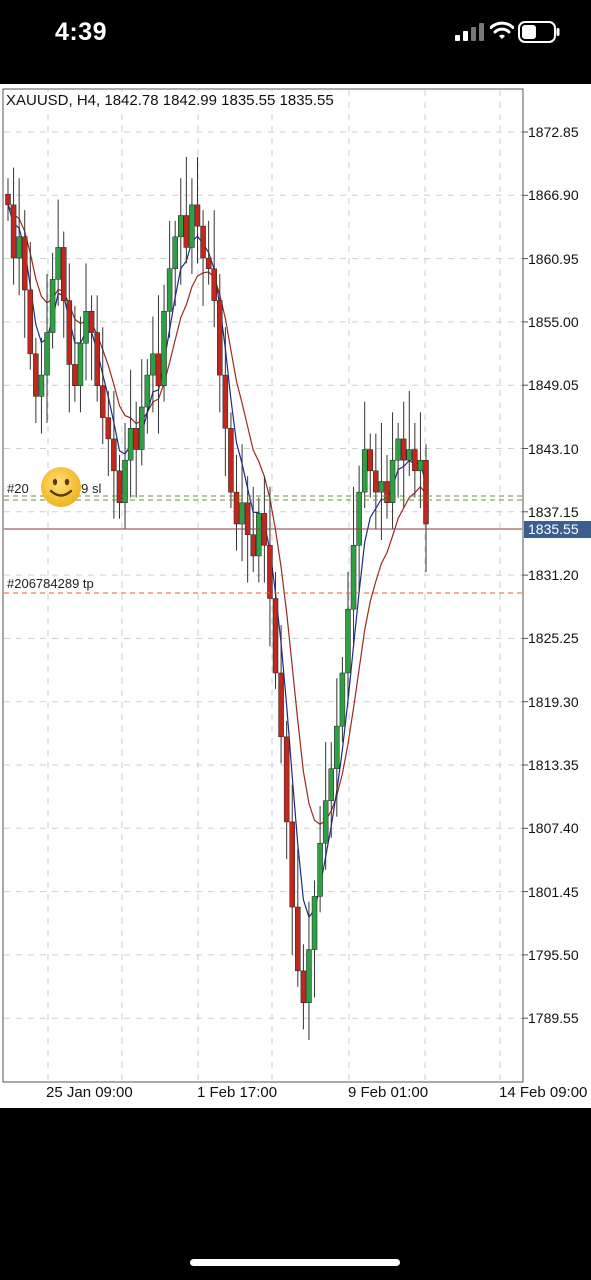 This screenshot has width=591, height=1280. What do you see at coordinates (557, 529) in the screenshot?
I see `current-price-tag: 1835.55` at bounding box center [557, 529].